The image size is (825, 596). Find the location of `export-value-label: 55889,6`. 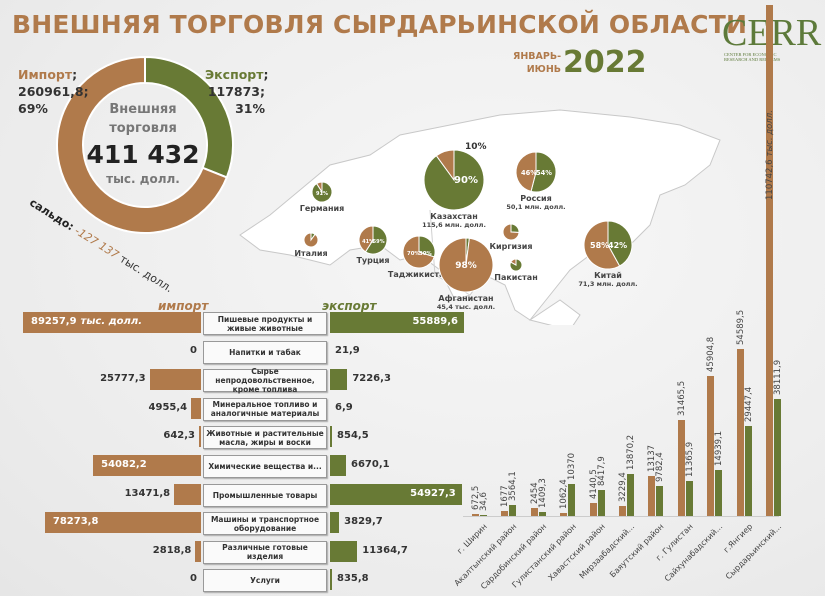

export-value-label: 55889,6 is located at coordinates (435, 321).